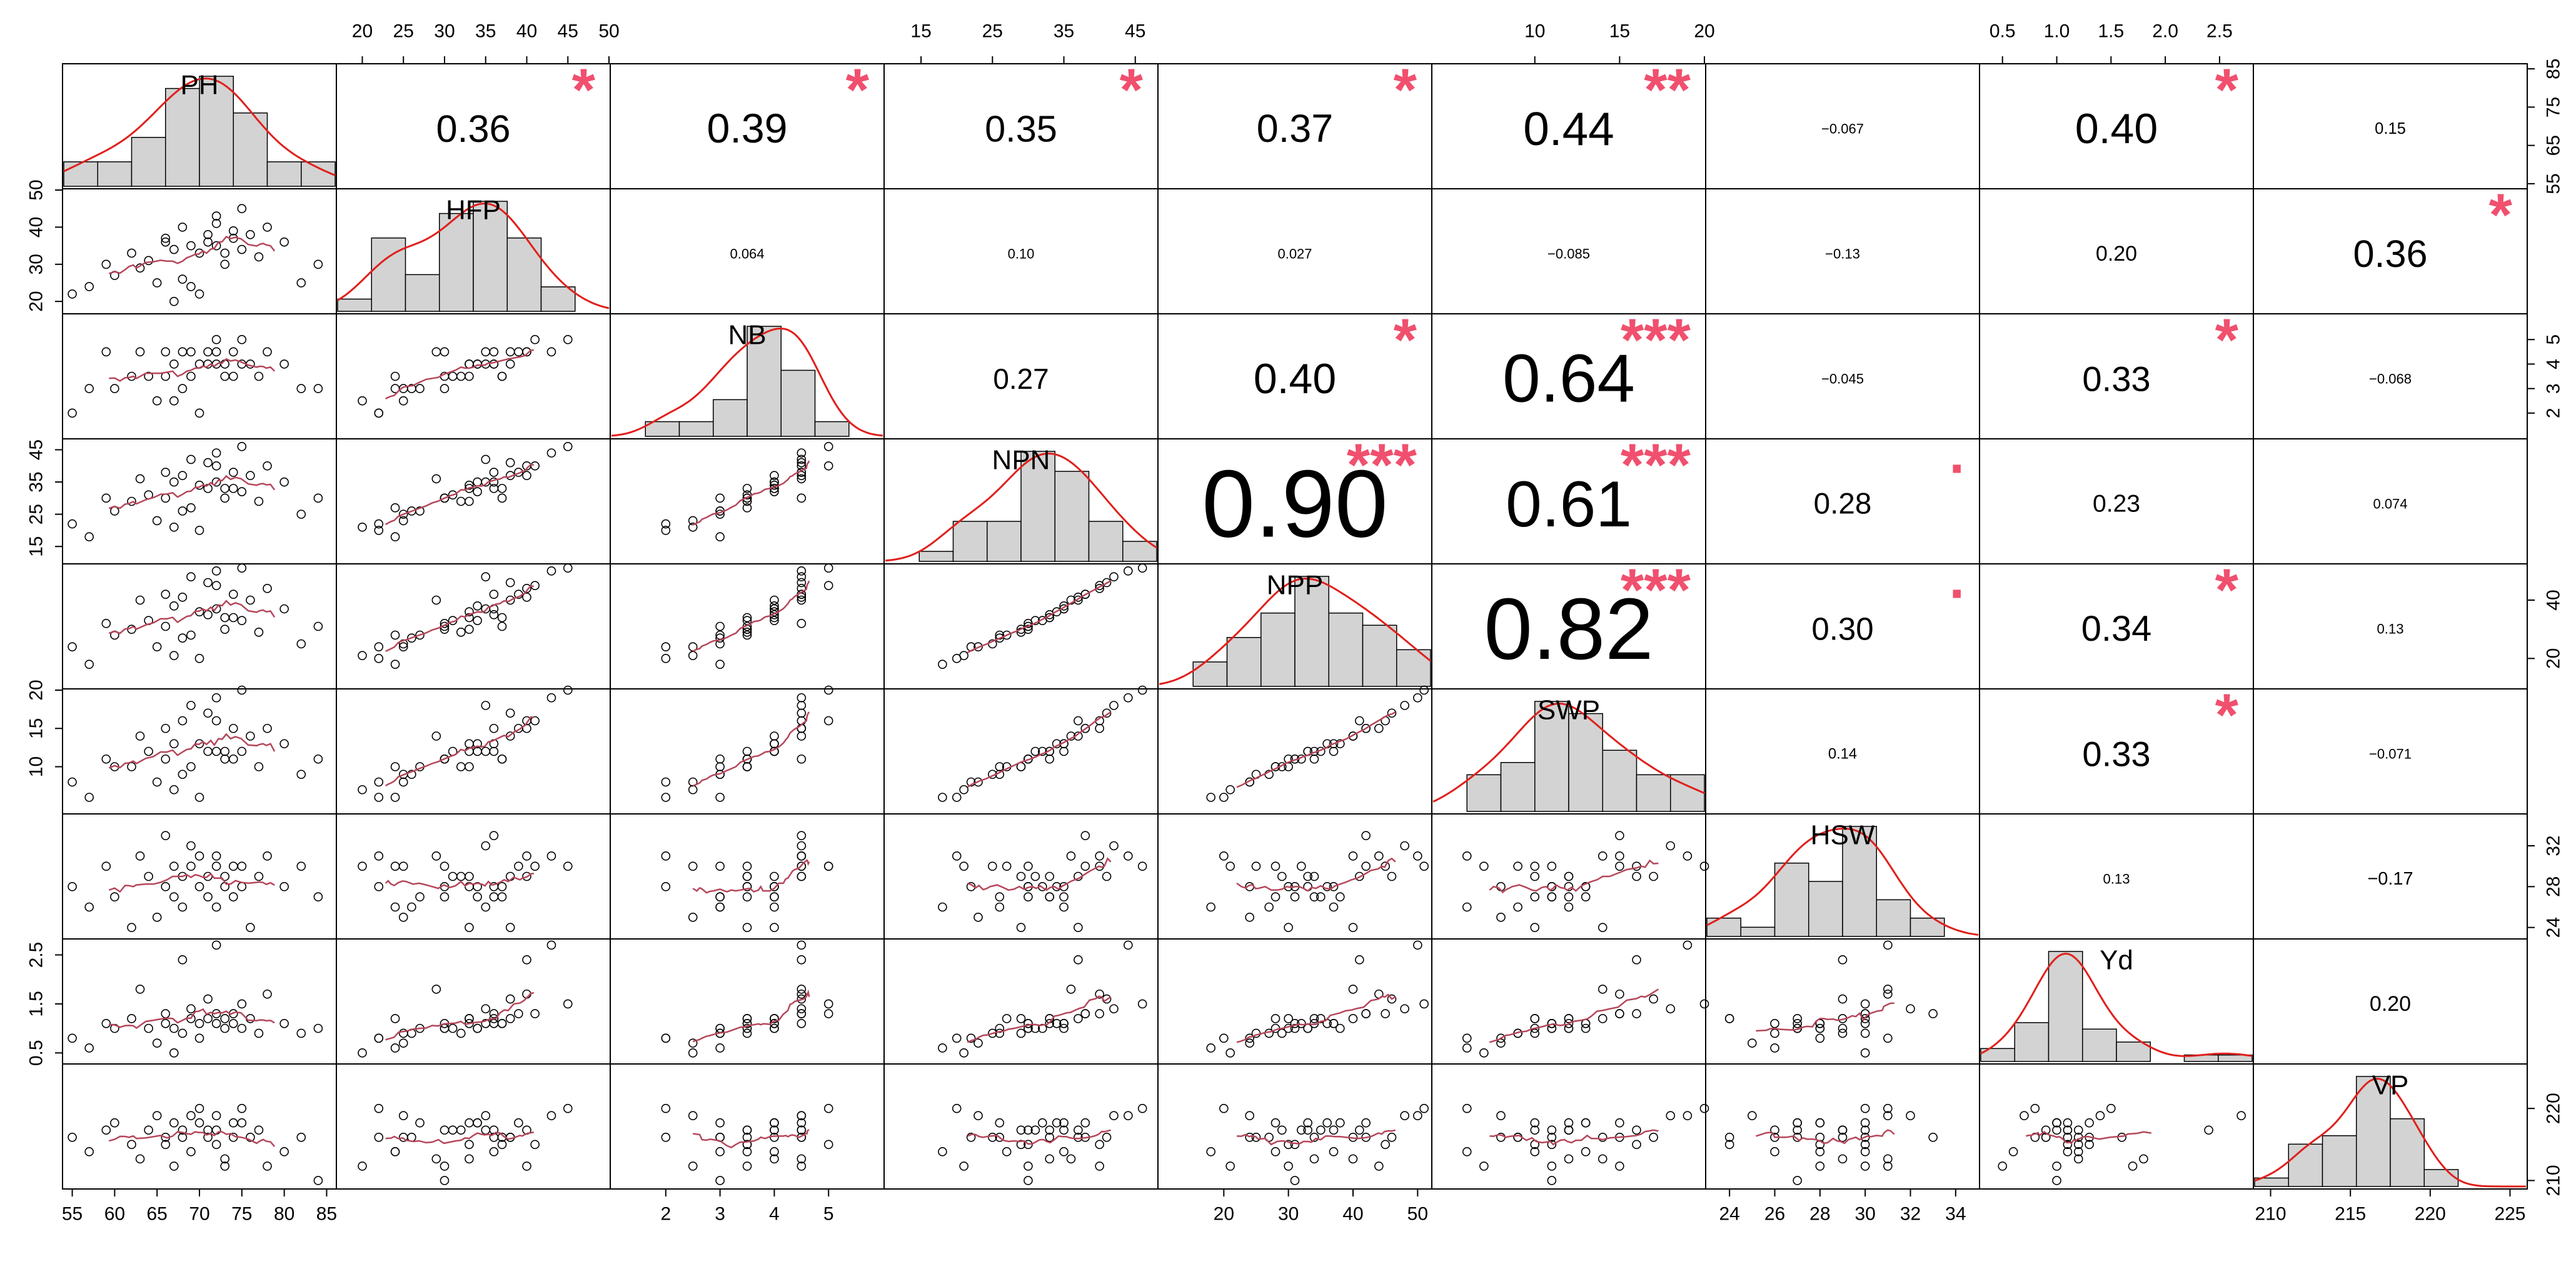 The width and height of the screenshot is (2576, 1264). I want to click on significance-stars: ***, so click(1382, 465).